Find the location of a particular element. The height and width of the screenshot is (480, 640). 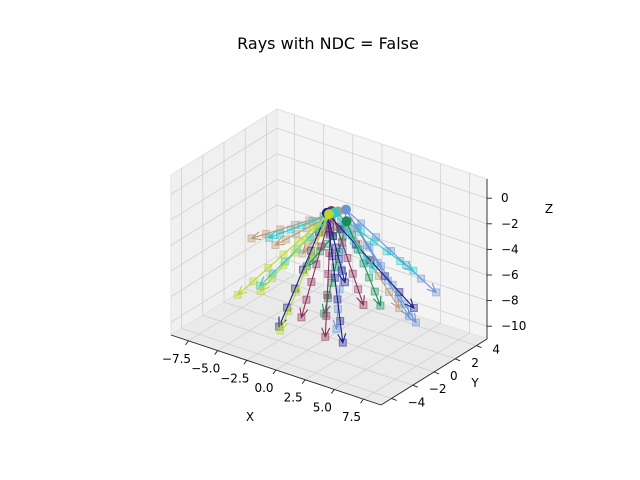

x-tick-label: −2.5 is located at coordinates (234, 378).